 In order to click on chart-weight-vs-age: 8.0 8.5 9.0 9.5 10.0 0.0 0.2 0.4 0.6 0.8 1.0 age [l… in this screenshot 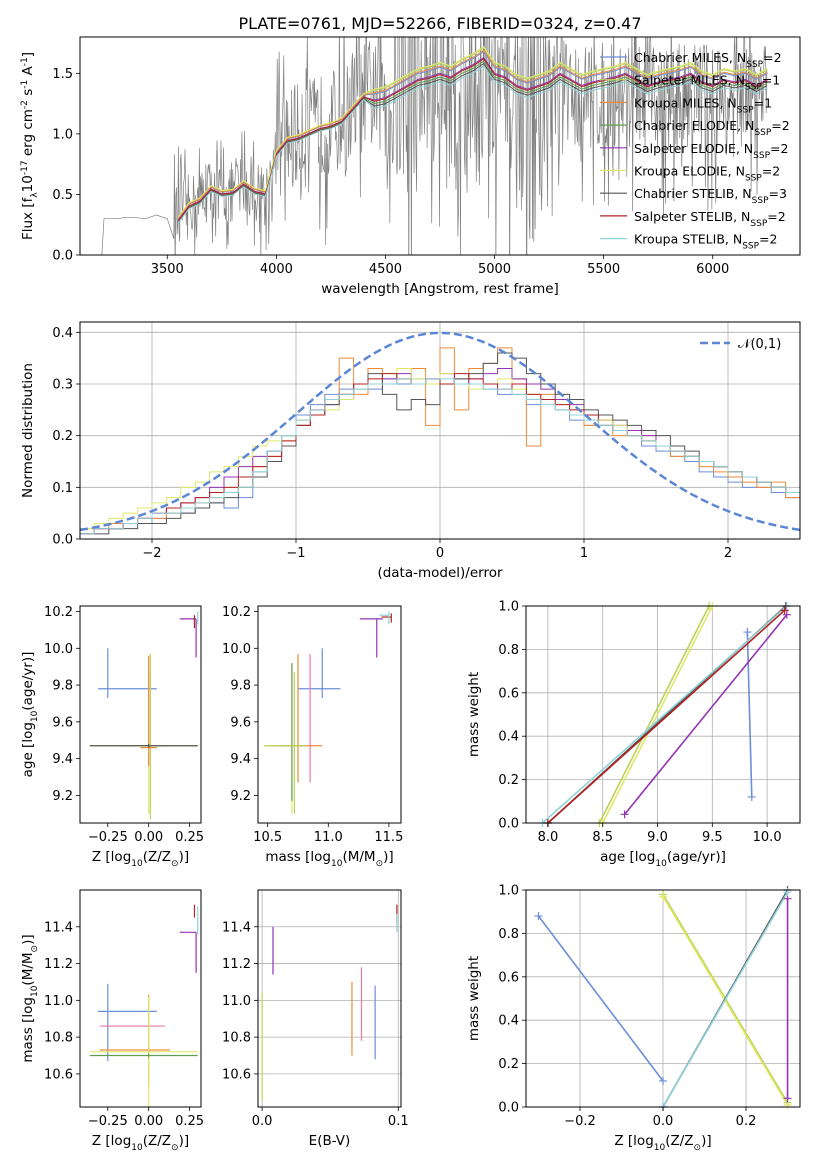, I will do `click(633, 734)`.